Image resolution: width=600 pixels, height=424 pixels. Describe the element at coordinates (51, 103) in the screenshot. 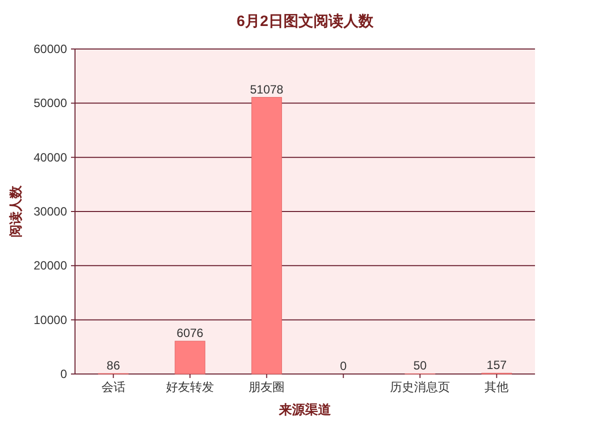

I see `y-tick-label: 50000` at that location.